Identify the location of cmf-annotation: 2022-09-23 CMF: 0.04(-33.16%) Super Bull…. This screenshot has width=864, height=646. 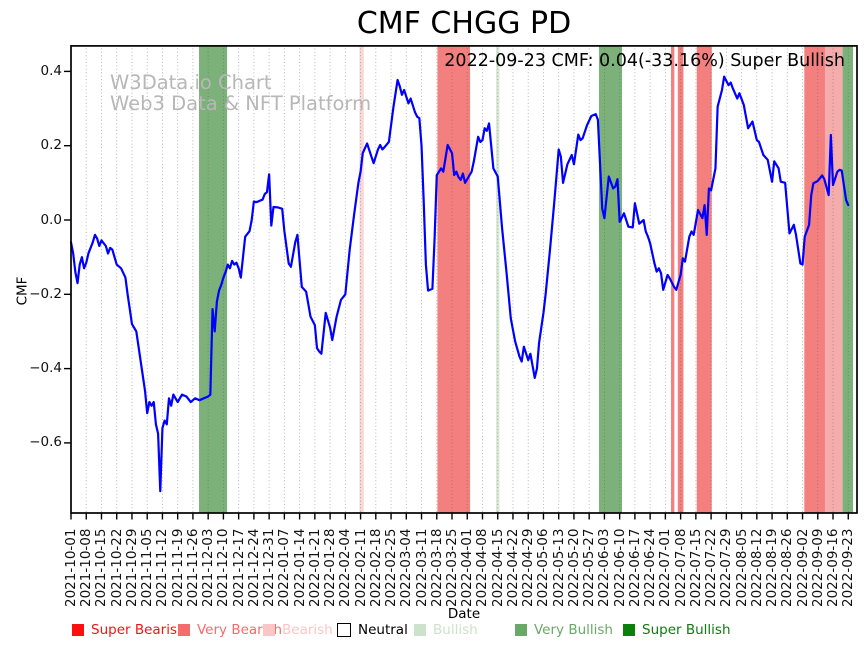
(644, 61).